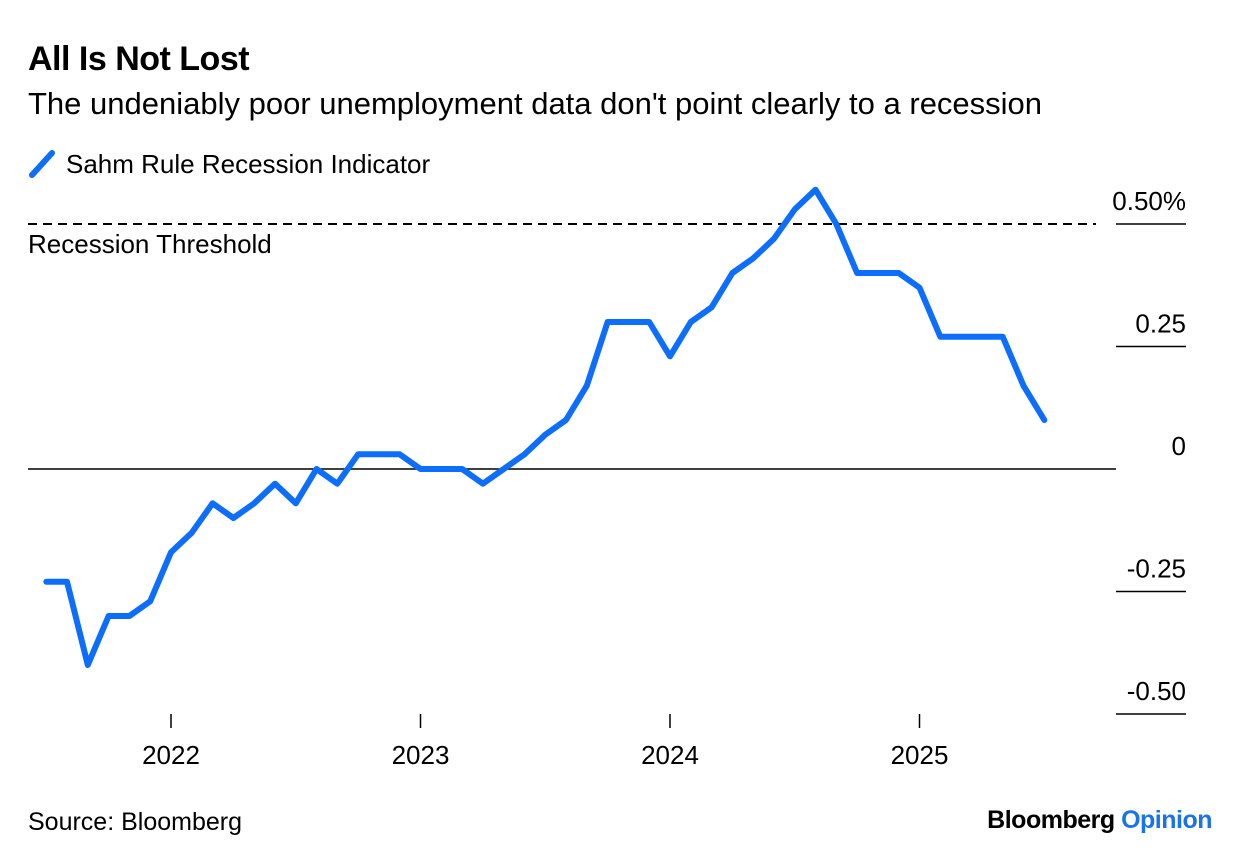  I want to click on recession-threshold-label: Recession Threshold, so click(150, 244).